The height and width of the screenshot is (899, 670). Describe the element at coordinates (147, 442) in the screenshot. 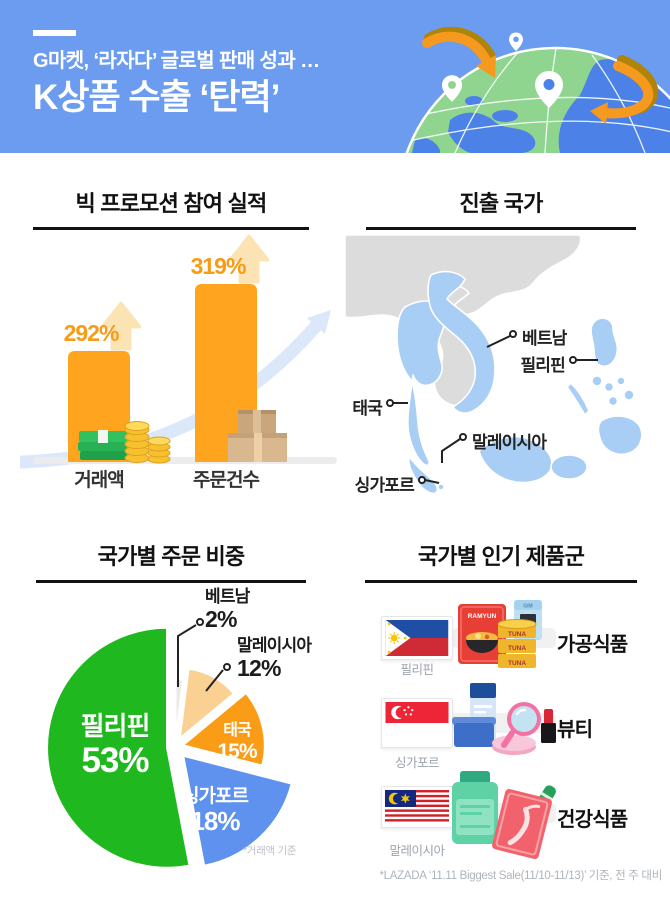

I see `coins-icon` at that location.